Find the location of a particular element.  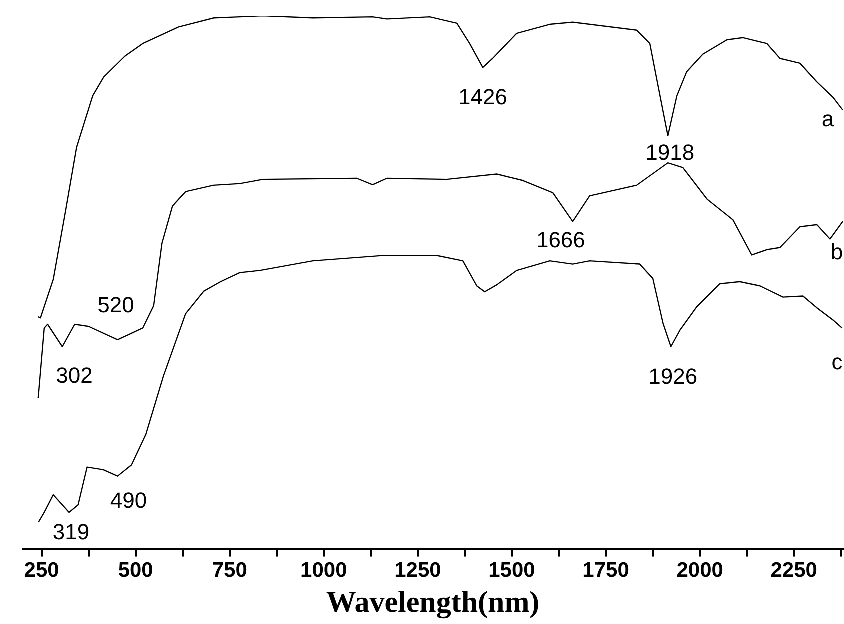

annotation: 490 is located at coordinates (129, 501).